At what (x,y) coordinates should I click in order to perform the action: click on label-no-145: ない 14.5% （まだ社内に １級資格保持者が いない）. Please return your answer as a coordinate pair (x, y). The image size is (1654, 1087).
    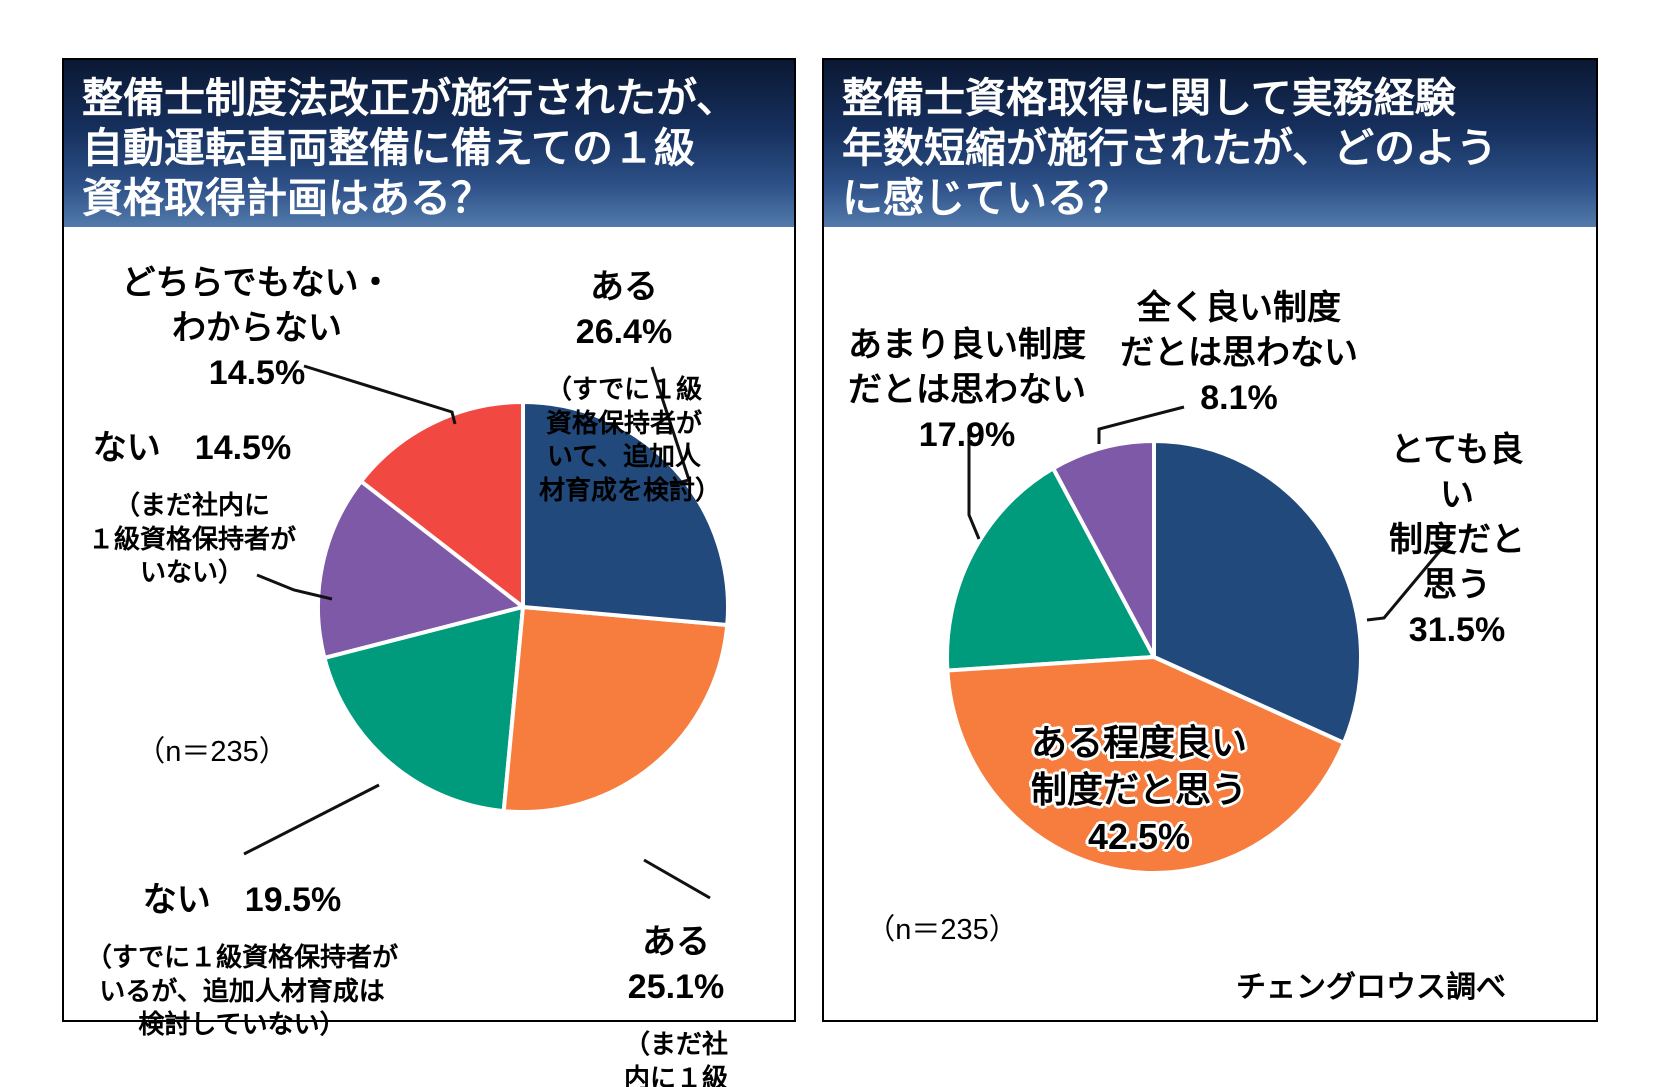
    Looking at the image, I should click on (192, 508).